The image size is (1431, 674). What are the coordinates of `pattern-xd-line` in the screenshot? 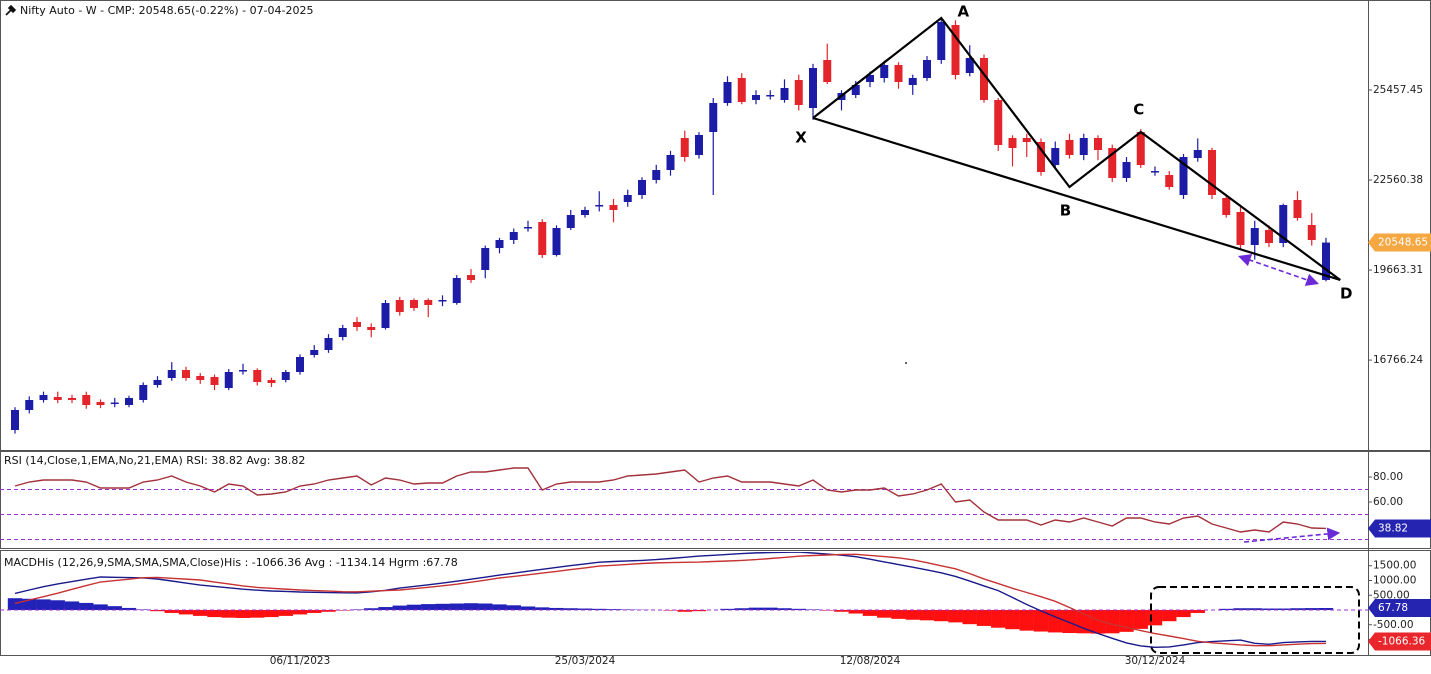 It's located at (1076, 199).